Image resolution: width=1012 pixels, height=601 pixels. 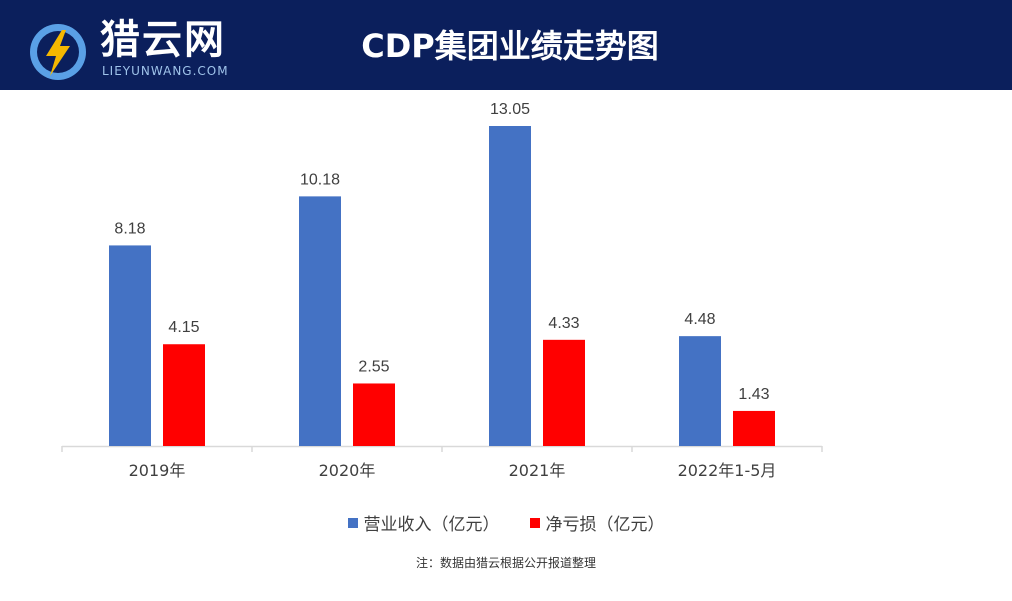 What do you see at coordinates (352, 522) in the screenshot?
I see `legend-swatch-revenue` at bounding box center [352, 522].